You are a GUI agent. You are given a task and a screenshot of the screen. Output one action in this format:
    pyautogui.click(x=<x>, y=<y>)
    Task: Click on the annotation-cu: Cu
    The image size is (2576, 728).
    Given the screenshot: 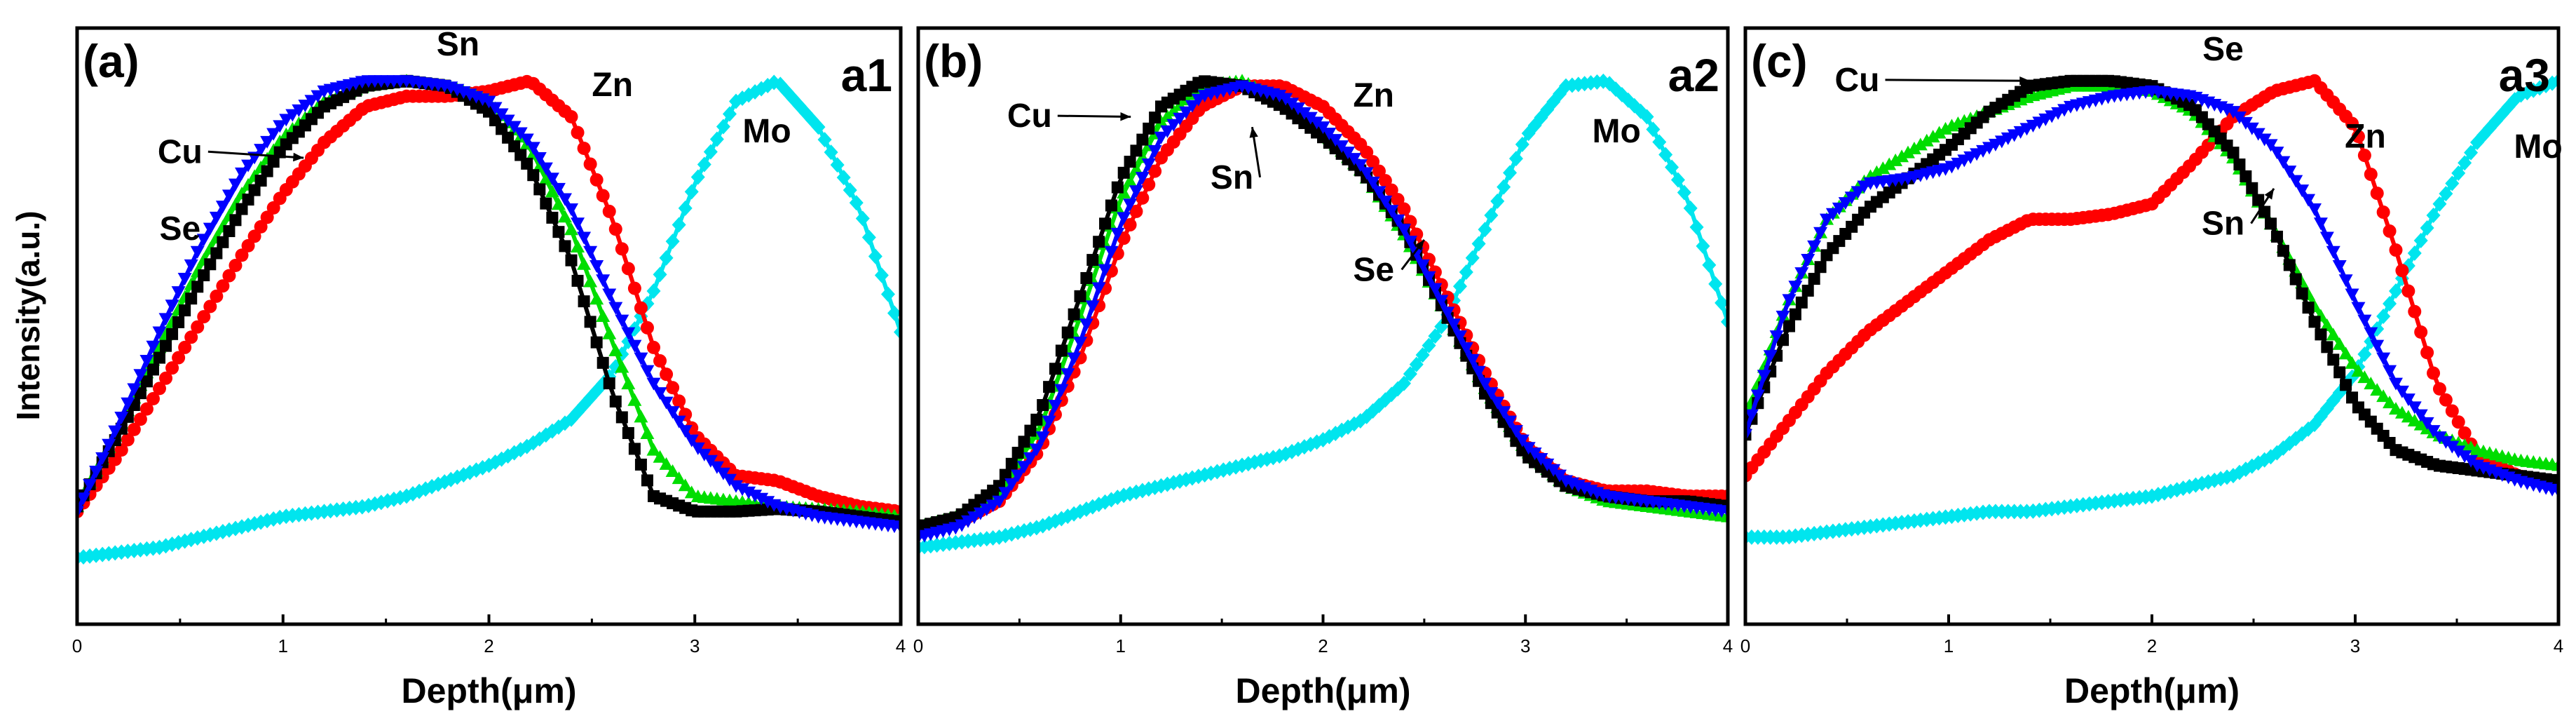 What is the action you would take?
    pyautogui.click(x=1857, y=80)
    